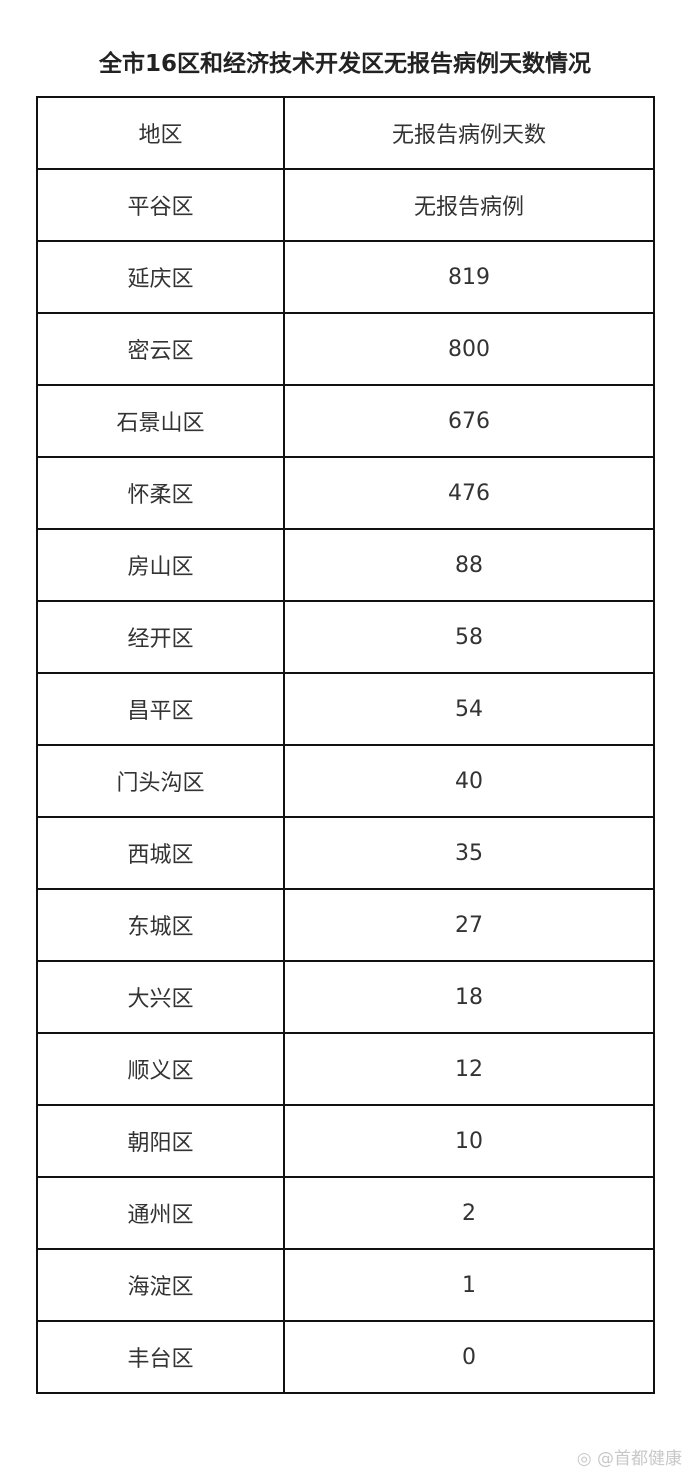 The image size is (690, 1477). Describe the element at coordinates (469, 493) in the screenshot. I see `days-cell: 476` at that location.